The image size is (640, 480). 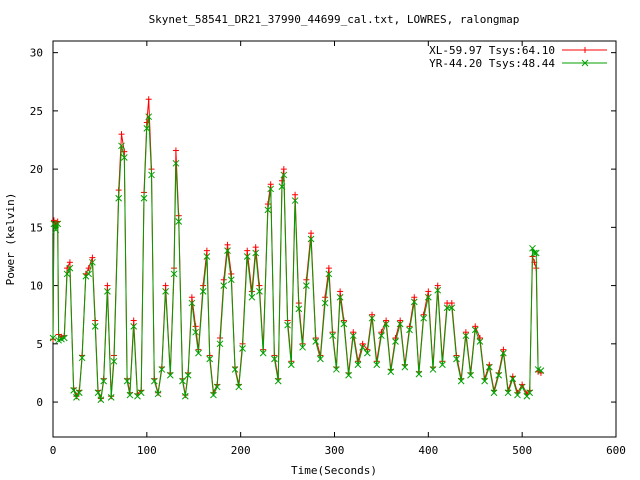 What do you see at coordinates (334, 470) in the screenshot?
I see `x-axis-label: Time(Seconds)` at bounding box center [334, 470].